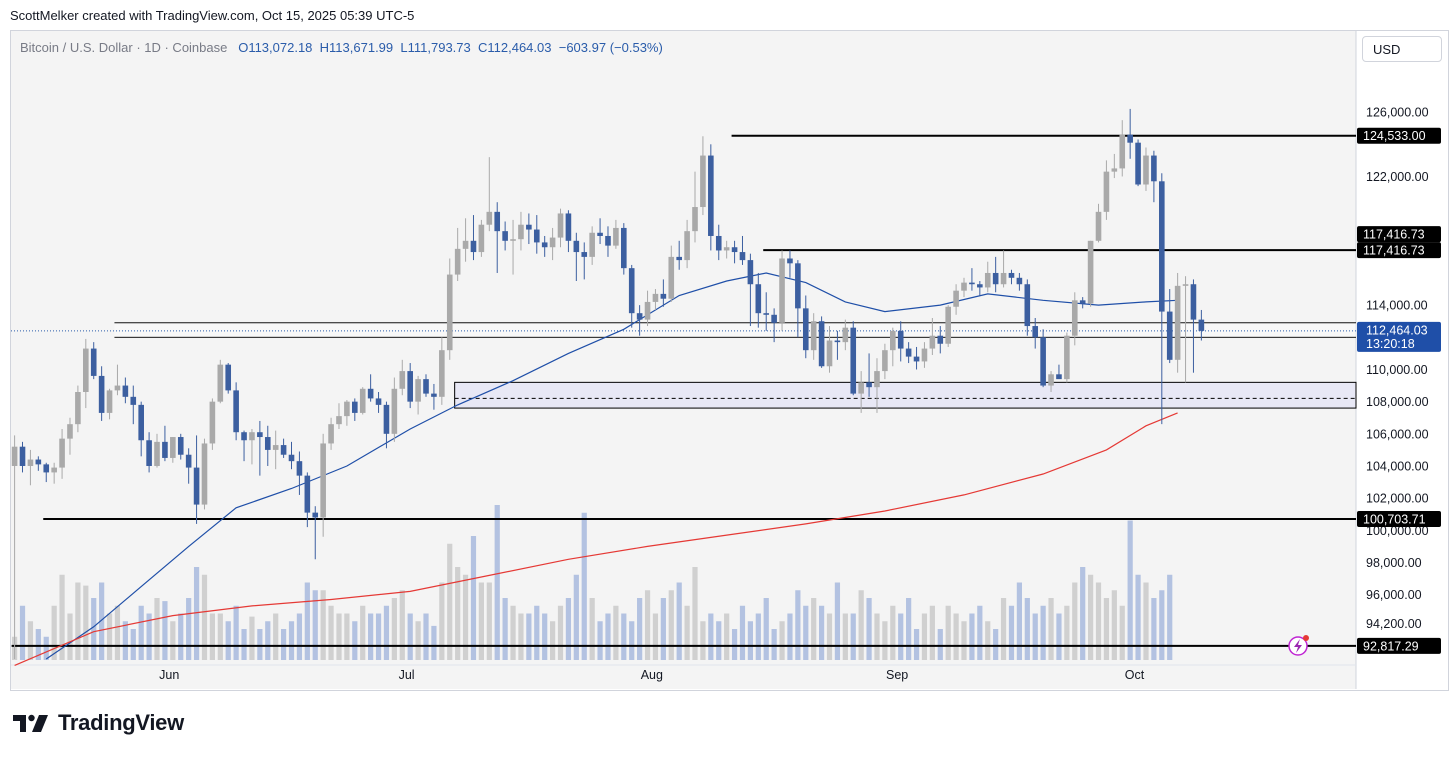 This screenshot has height=757, width=1456. What do you see at coordinates (275, 47) in the screenshot?
I see `open-value: O113,072.18` at bounding box center [275, 47].